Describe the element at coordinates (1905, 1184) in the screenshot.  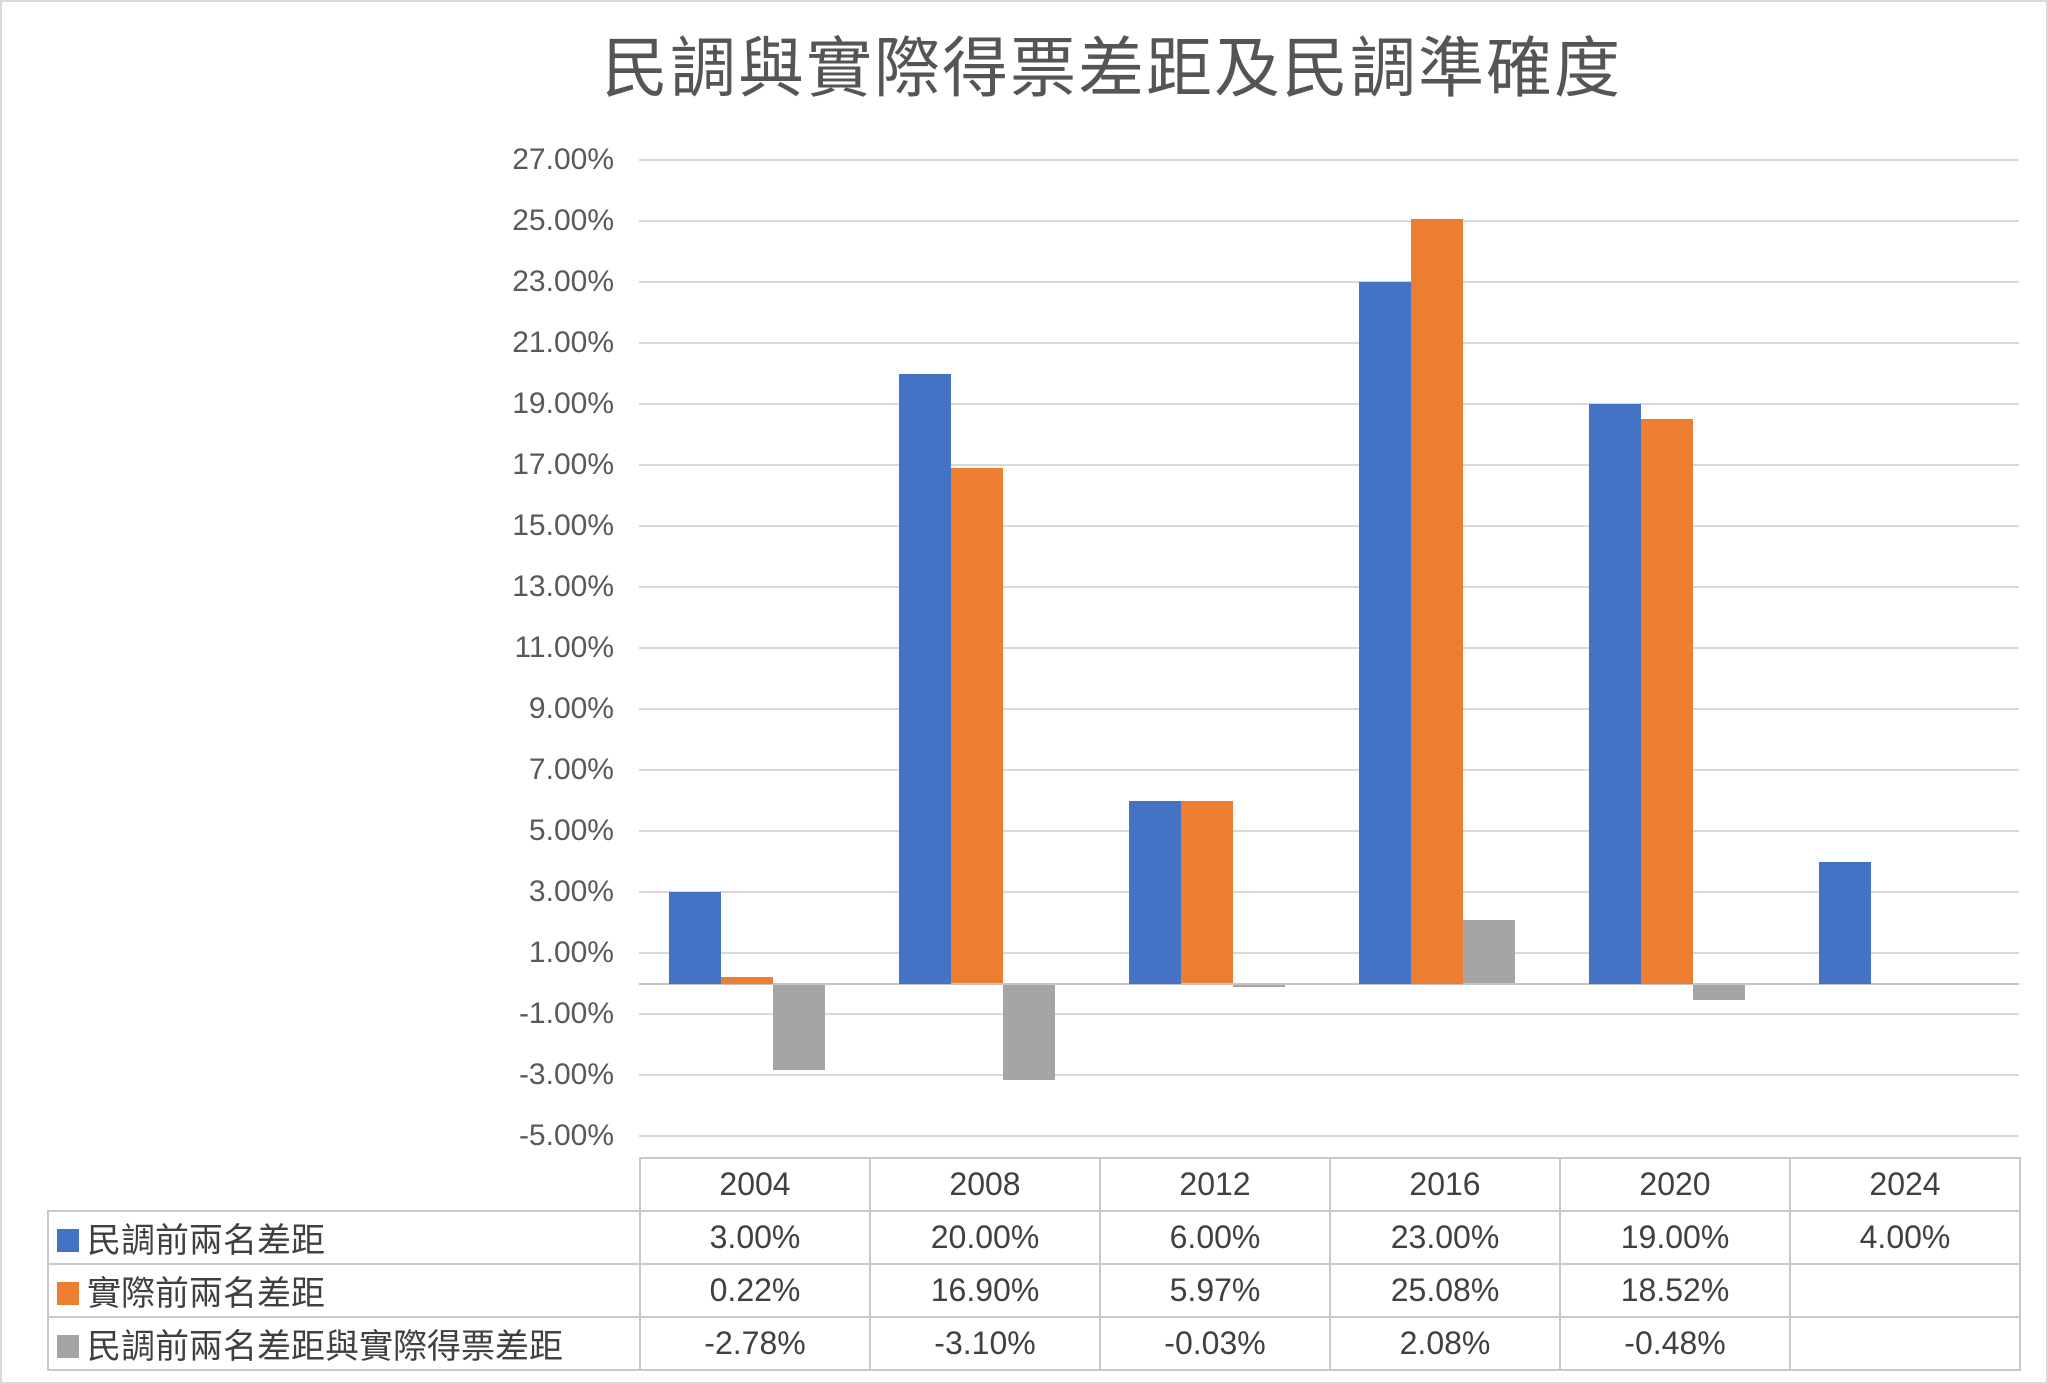
I see `table-header-cell-2024: 2024` at that location.